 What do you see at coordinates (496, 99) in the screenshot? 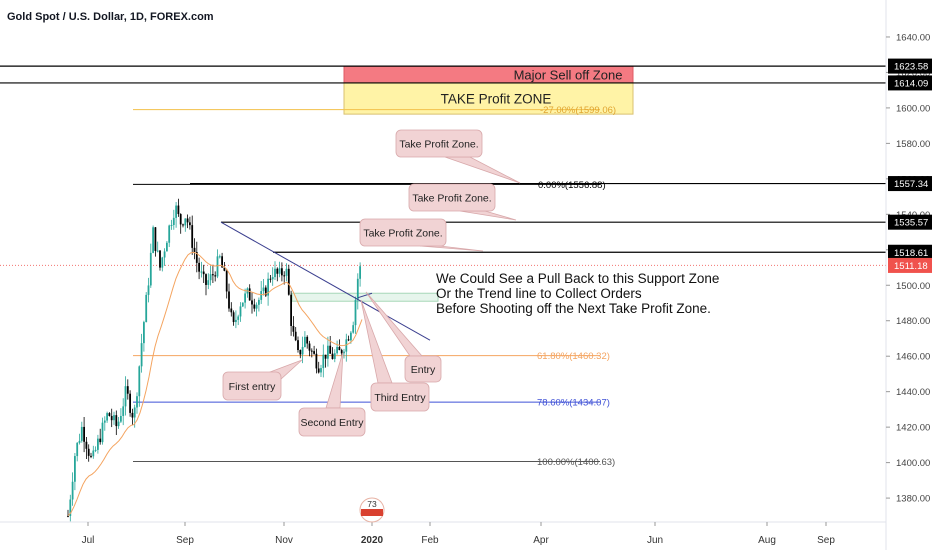
I see `zone-label: TAKE Profit ZONE` at bounding box center [496, 99].